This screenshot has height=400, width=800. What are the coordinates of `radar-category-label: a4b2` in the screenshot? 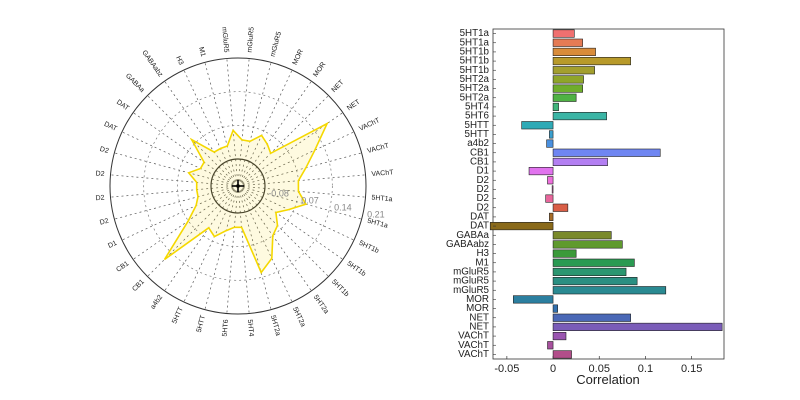 It's located at (157, 302).